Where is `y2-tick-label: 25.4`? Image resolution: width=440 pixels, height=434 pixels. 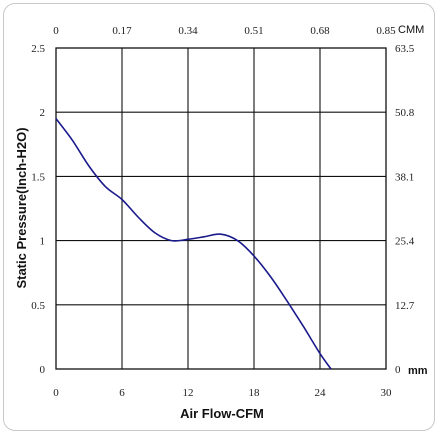
y2-tick-label: 25.4 is located at coordinates (405, 242).